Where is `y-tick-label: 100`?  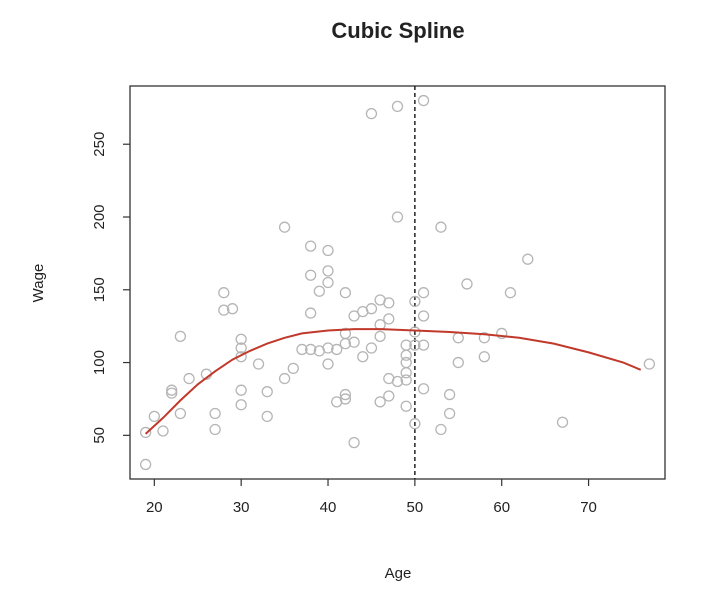 y-tick-label: 100 is located at coordinates (99, 362).